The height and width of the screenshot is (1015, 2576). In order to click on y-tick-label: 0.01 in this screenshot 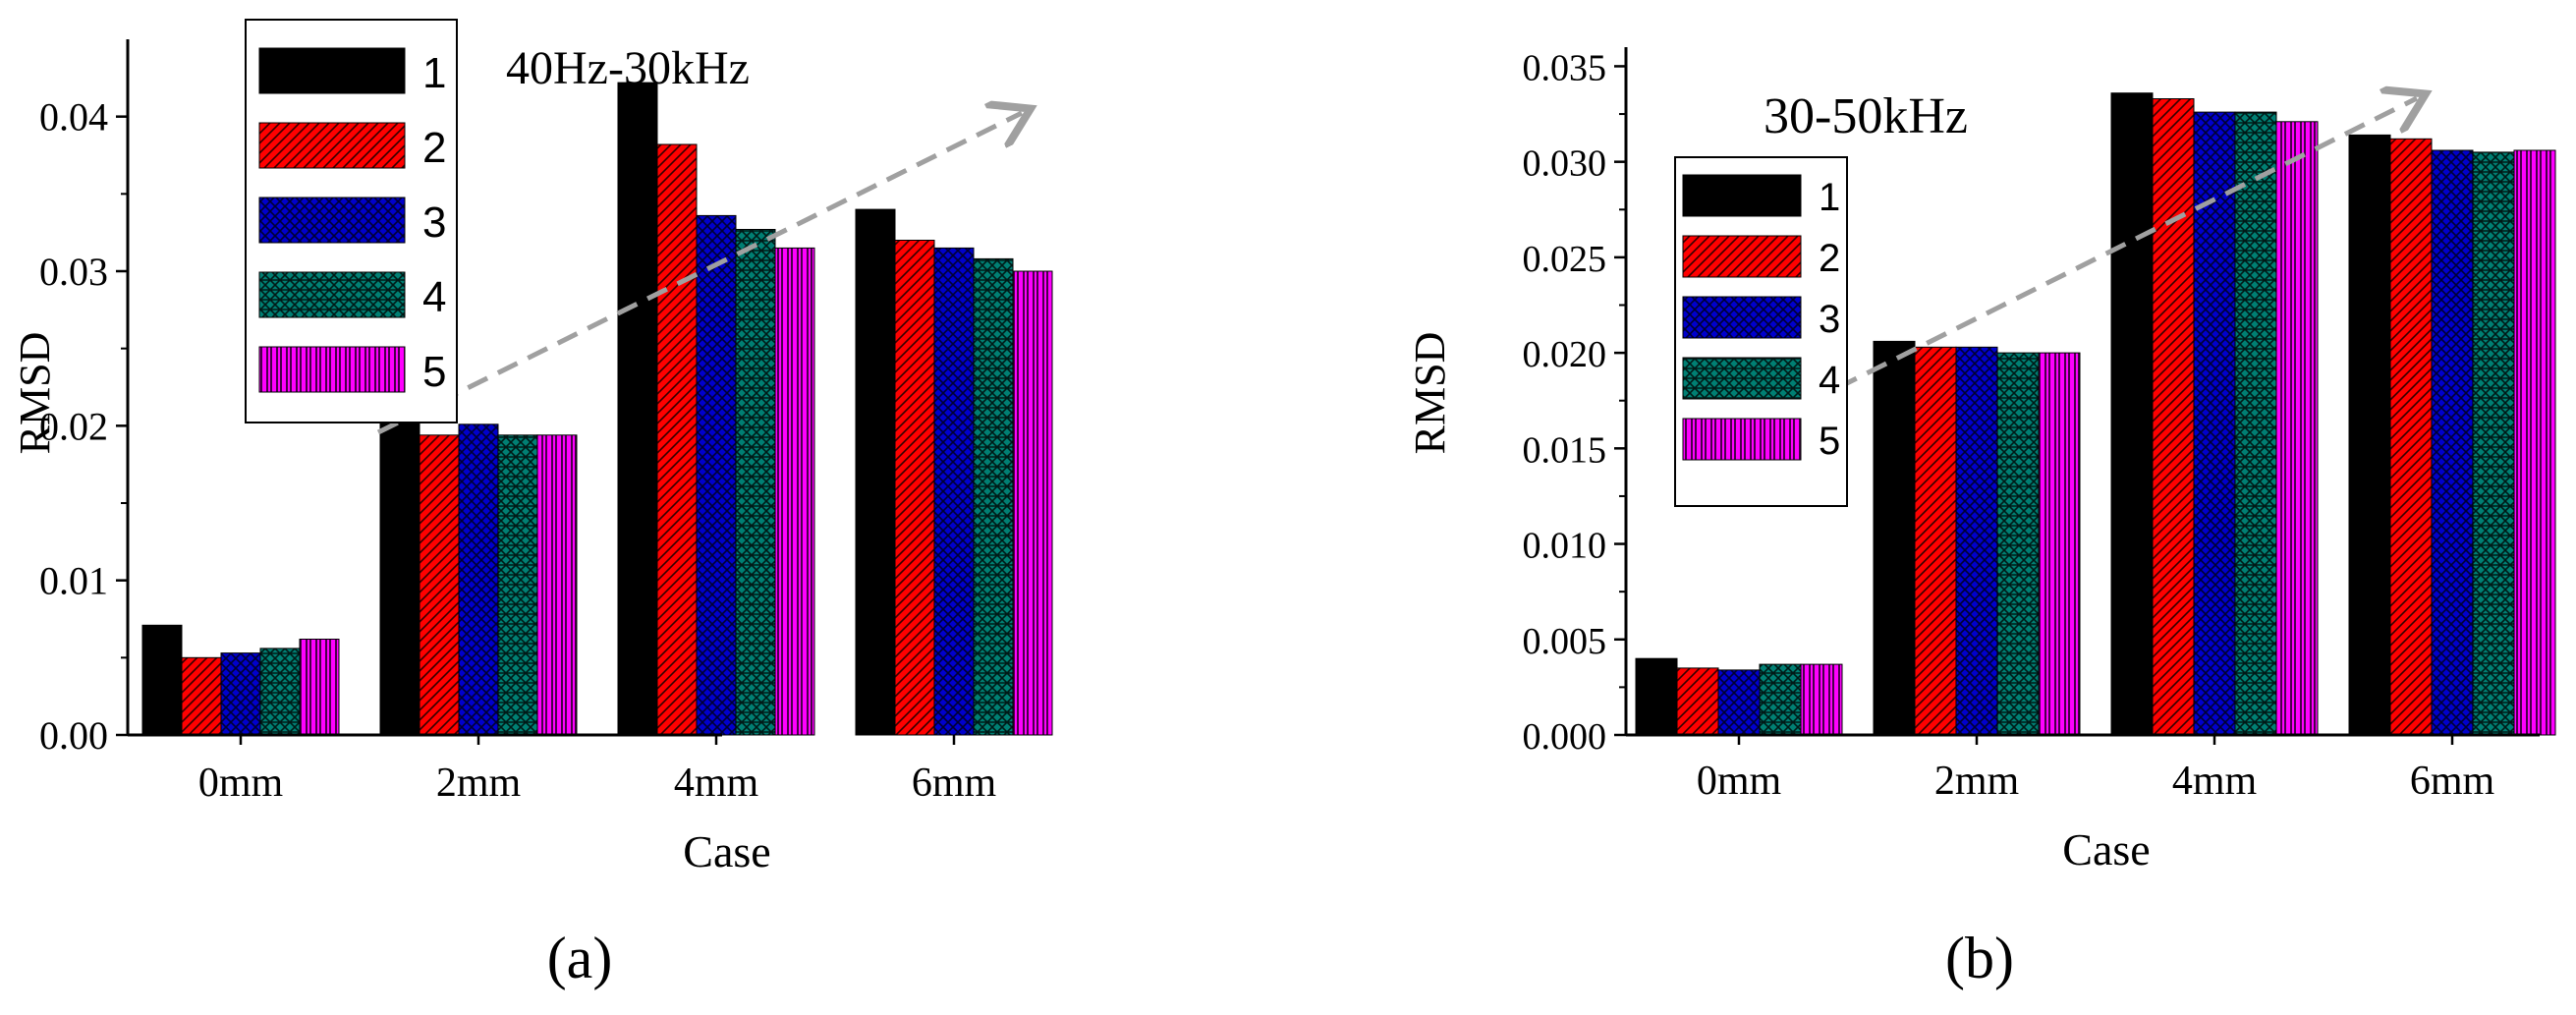, I will do `click(73, 581)`.